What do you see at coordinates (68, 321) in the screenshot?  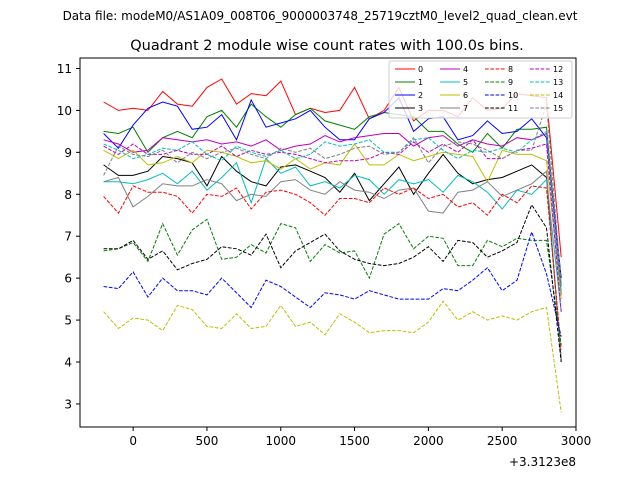 I see `y-tick-label: 5` at bounding box center [68, 321].